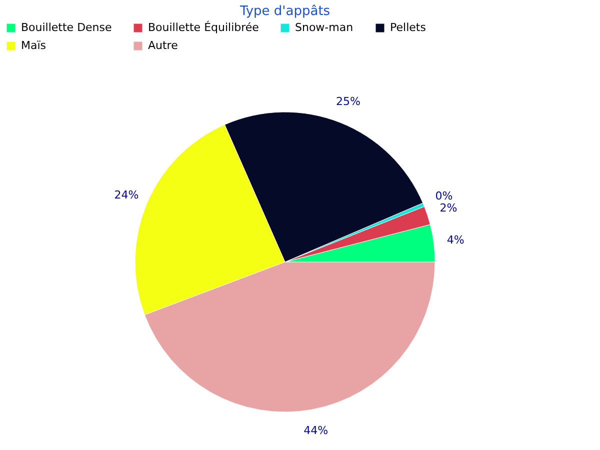 This screenshot has height=450, width=600. I want to click on data-label: 44%, so click(316, 431).